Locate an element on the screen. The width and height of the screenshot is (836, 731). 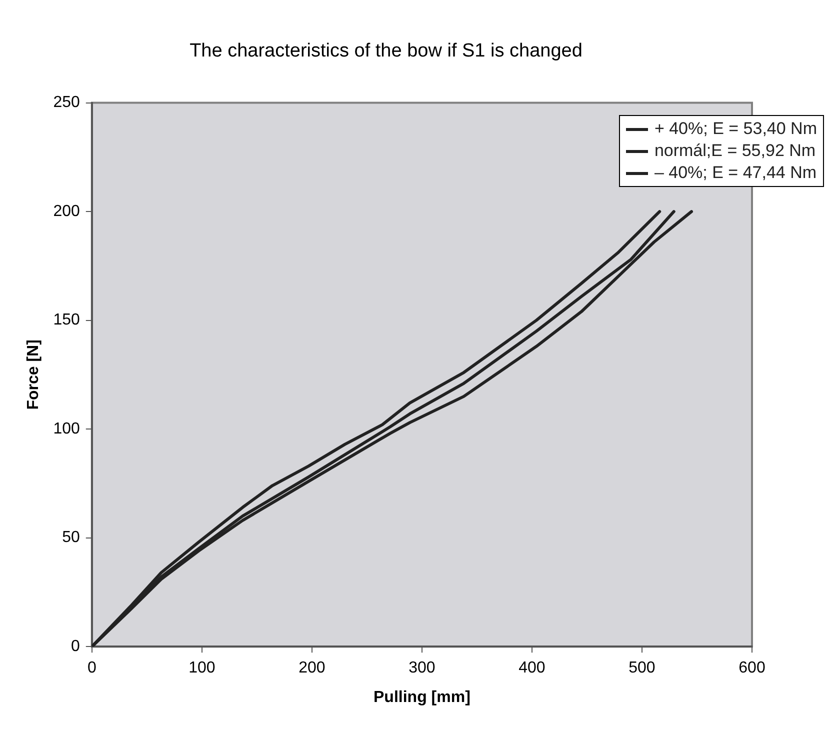
y-tick-label: 100 is located at coordinates (66, 429).